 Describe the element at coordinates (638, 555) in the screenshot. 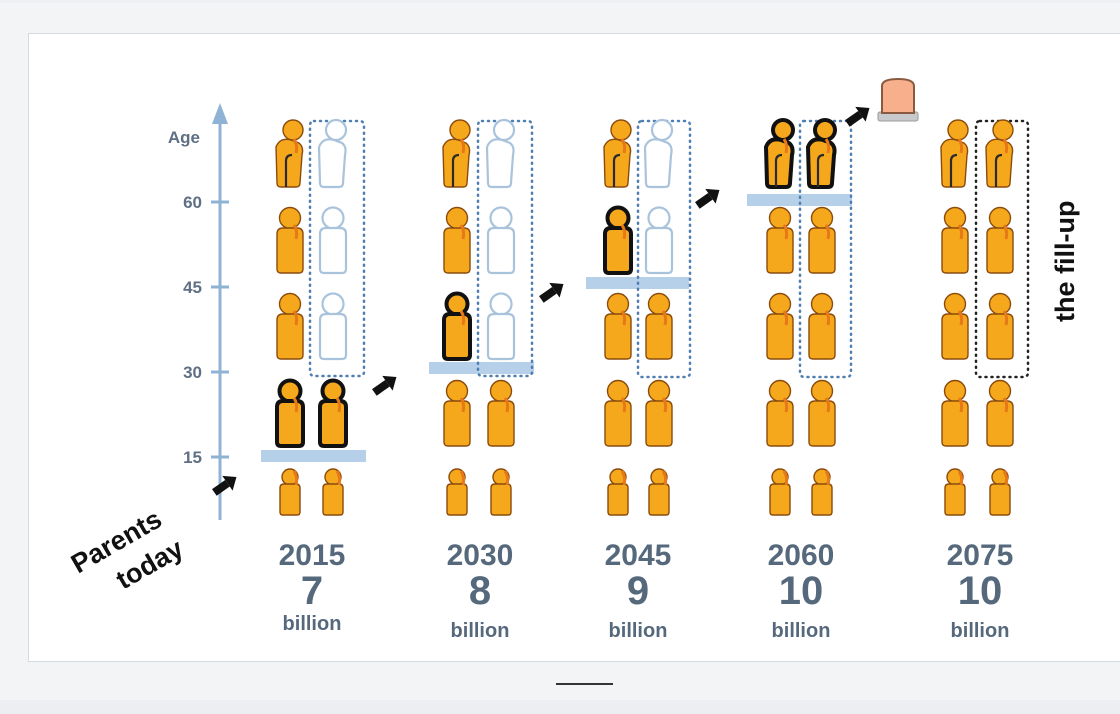

I see `year-label: 2045` at that location.